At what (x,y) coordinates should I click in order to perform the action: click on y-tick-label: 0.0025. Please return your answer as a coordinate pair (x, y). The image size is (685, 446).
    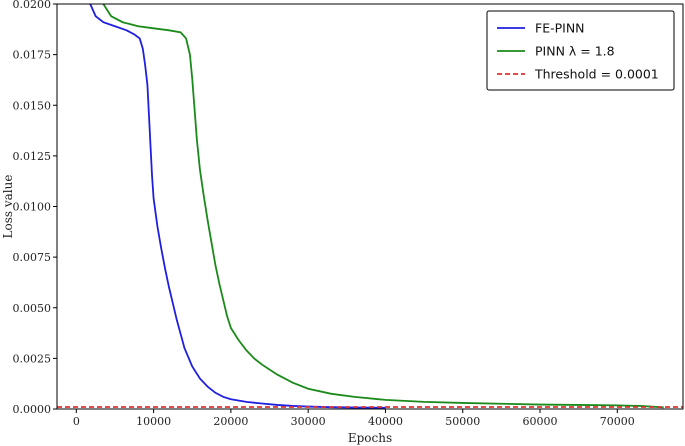
    Looking at the image, I should click on (32, 358).